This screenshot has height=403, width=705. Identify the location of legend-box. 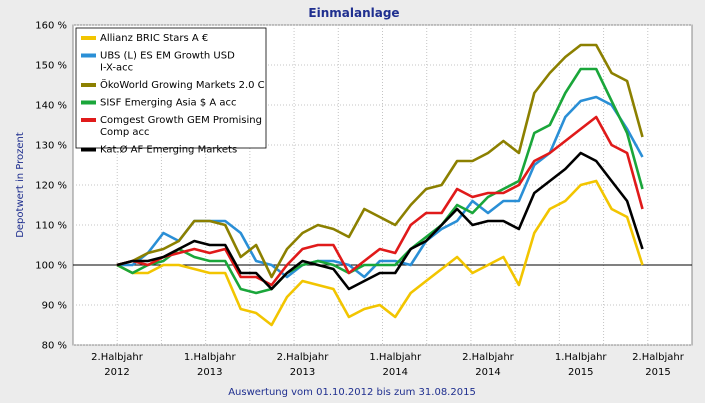
(171, 88).